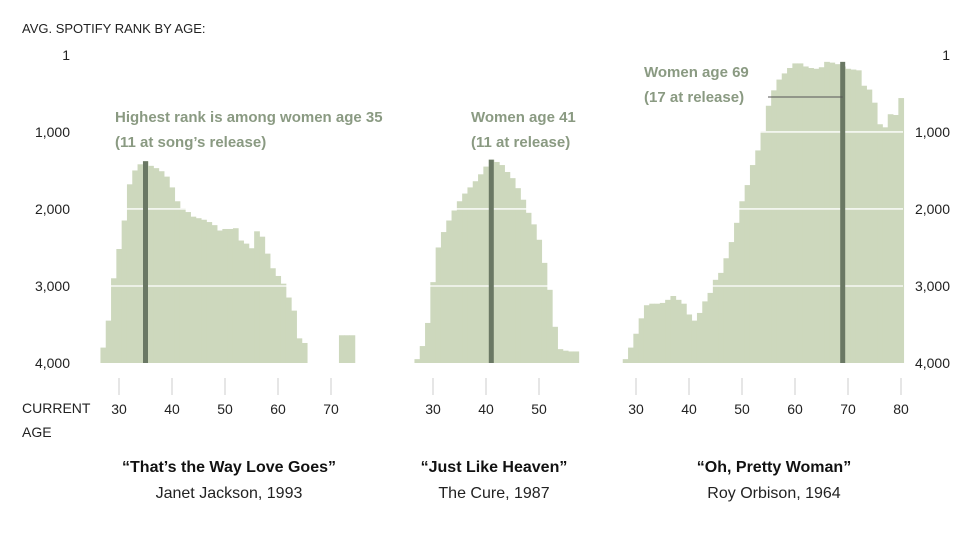 This screenshot has height=535, width=980. I want to click on annotation-sublabel: (11 at release), so click(520, 142).